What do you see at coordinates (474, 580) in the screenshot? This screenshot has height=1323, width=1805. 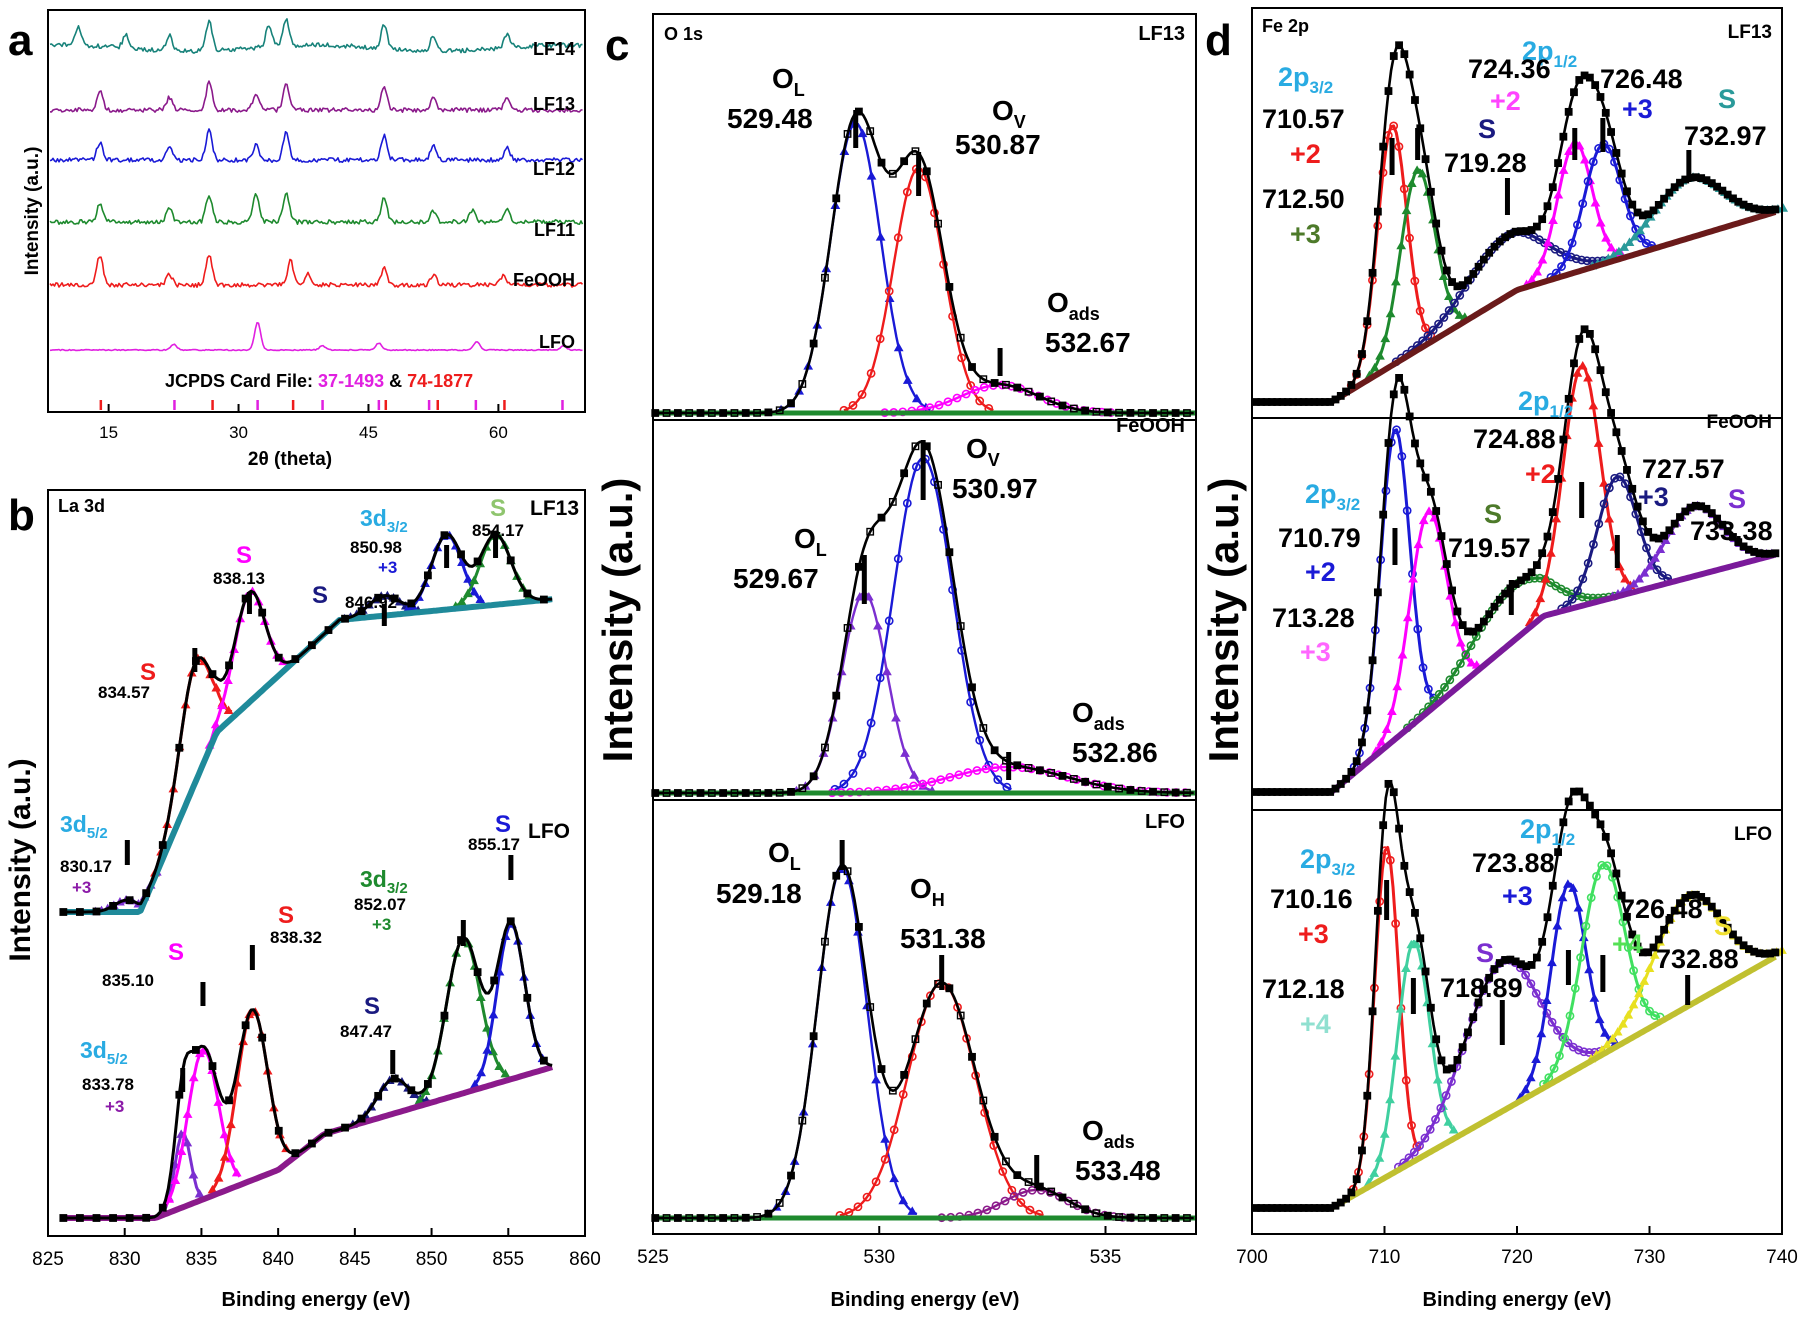 I see `la3d-lf13-component-points-point` at bounding box center [474, 580].